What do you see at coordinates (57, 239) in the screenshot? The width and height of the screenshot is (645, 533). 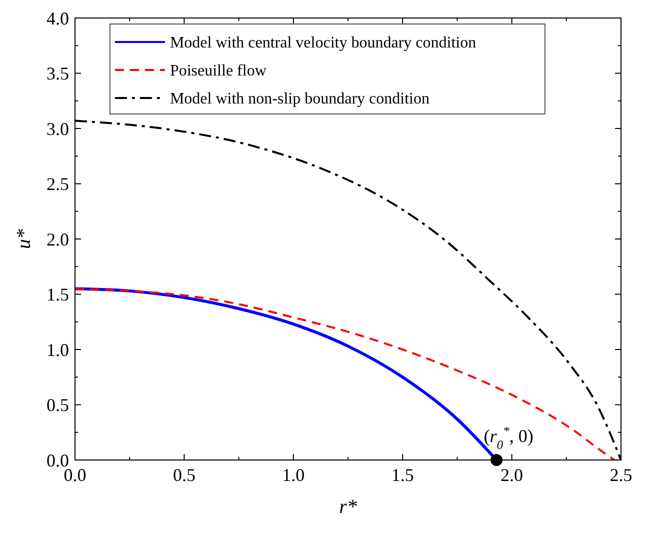 I see `y-tick-label: 2.0` at bounding box center [57, 239].